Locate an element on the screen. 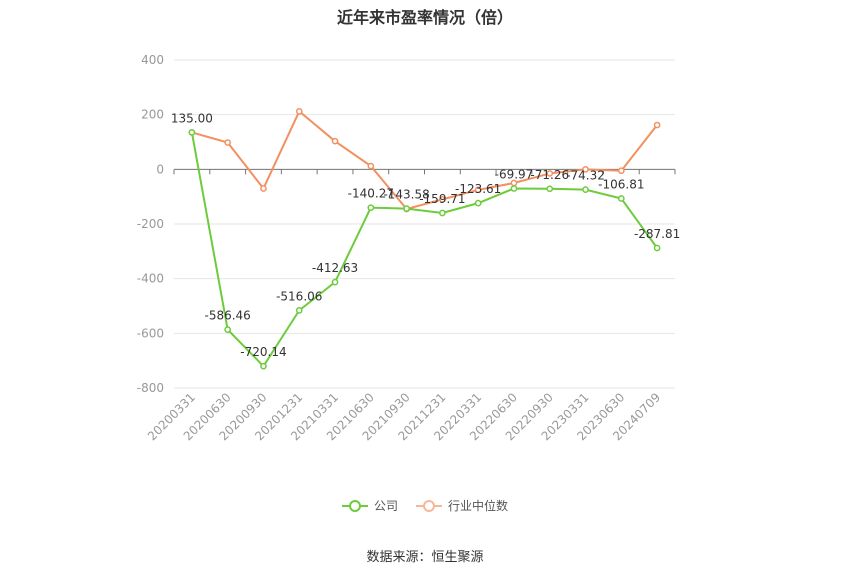  legend-company-marker is located at coordinates (355, 506).